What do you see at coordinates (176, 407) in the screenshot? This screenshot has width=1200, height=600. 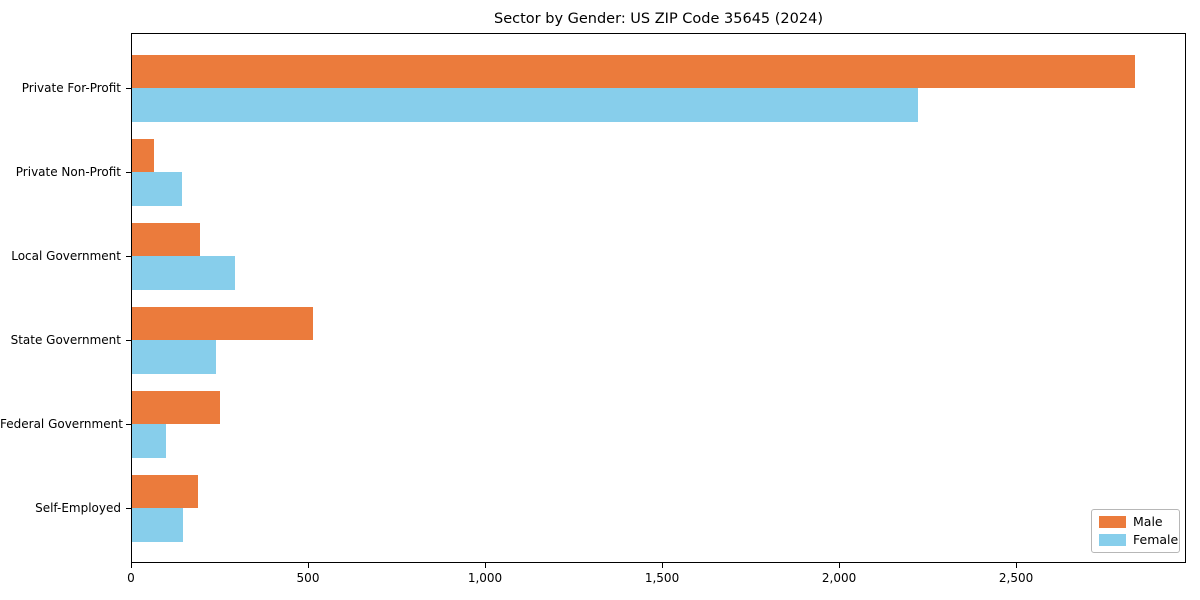 I see `bar-male-federal-government` at bounding box center [176, 407].